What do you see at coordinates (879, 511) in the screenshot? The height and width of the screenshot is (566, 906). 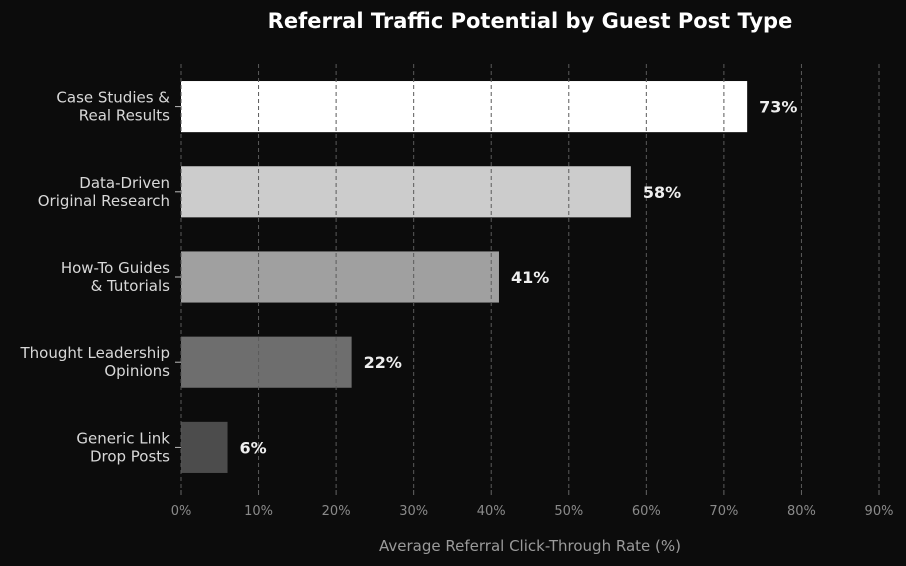 I see `x-tick-label: 90%` at bounding box center [879, 511].